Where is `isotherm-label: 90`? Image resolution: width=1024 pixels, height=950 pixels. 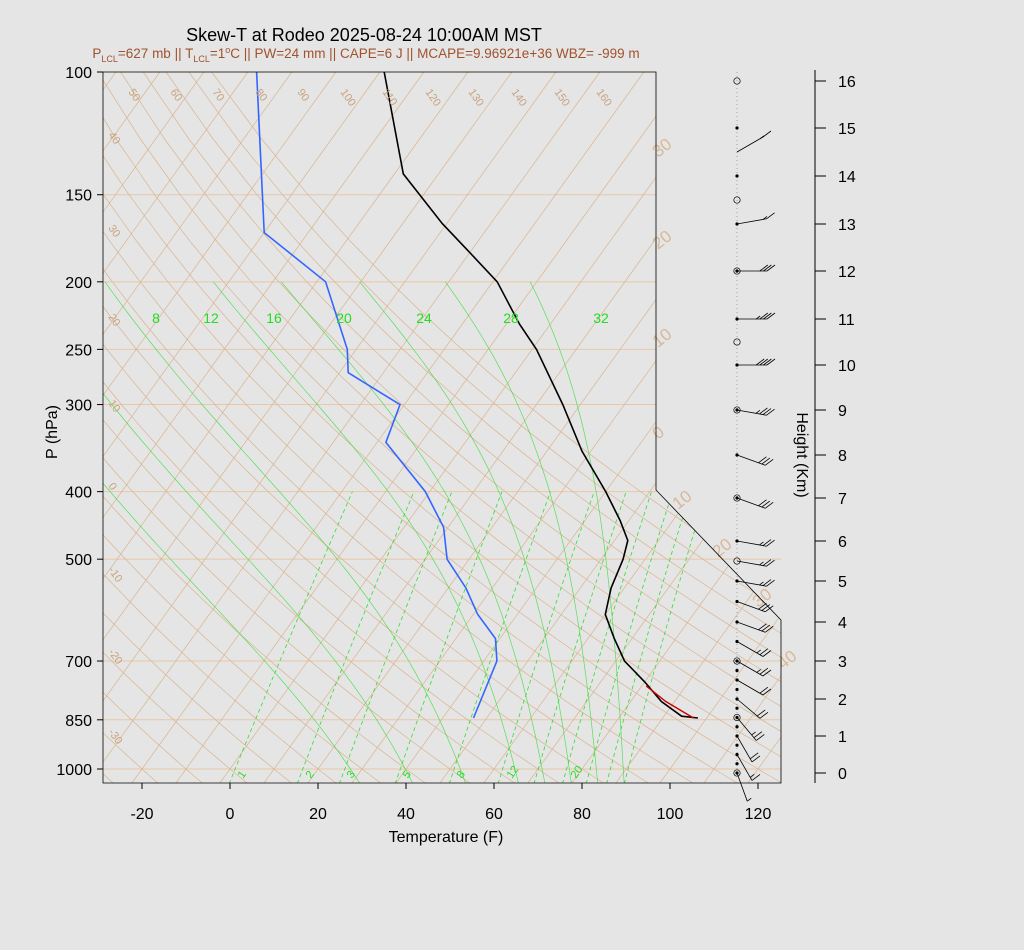
isotherm-label: 90 is located at coordinates (303, 95).